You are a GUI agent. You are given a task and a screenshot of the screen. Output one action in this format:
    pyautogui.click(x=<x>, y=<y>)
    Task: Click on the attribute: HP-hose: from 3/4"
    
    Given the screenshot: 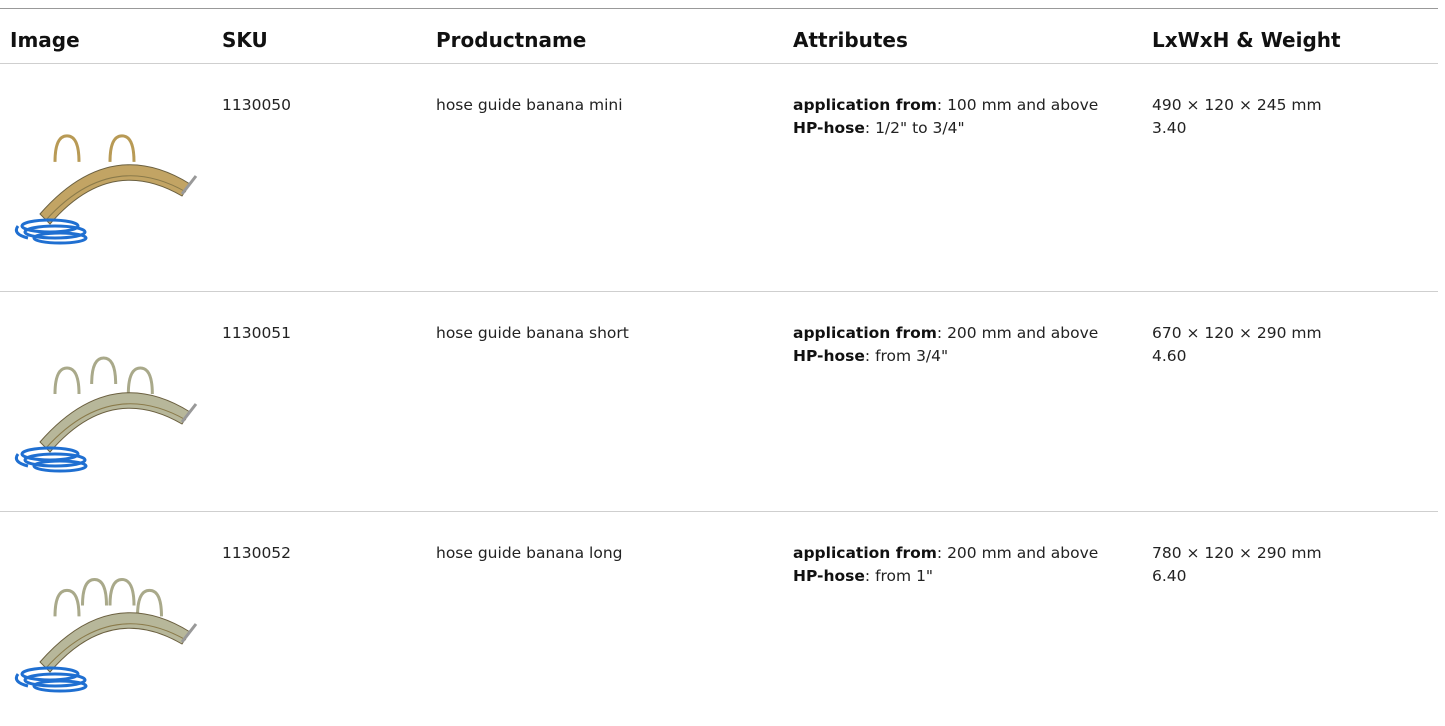 What is the action you would take?
    pyautogui.click(x=948, y=356)
    